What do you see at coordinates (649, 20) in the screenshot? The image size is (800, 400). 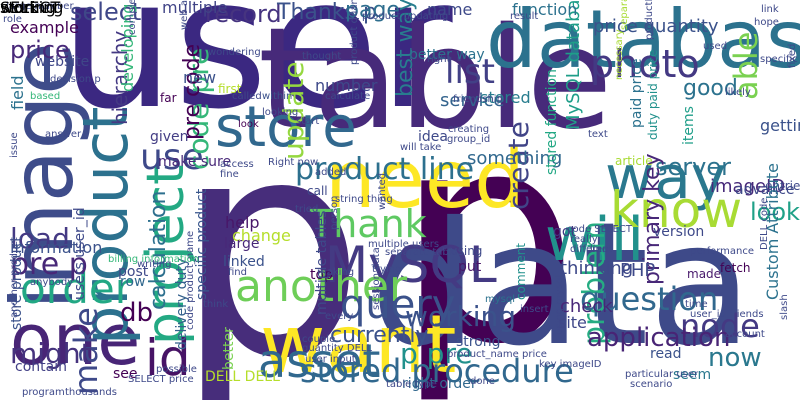 I see `word-productid: productID` at bounding box center [649, 20].